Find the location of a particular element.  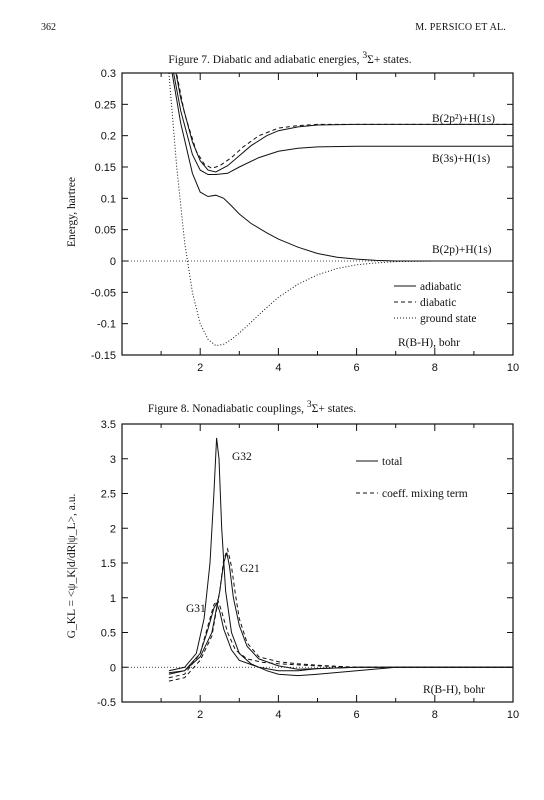

figure-7-label-b2p: B(2p)+H(1s) is located at coordinates (462, 250).